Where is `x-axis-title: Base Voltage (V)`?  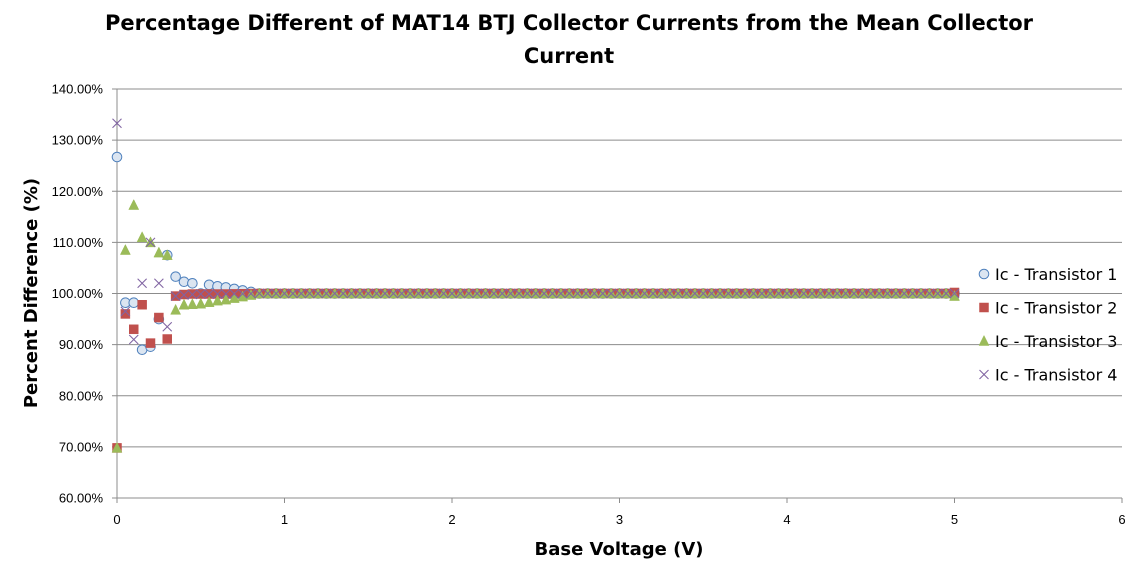 x-axis-title: Base Voltage (V) is located at coordinates (618, 549).